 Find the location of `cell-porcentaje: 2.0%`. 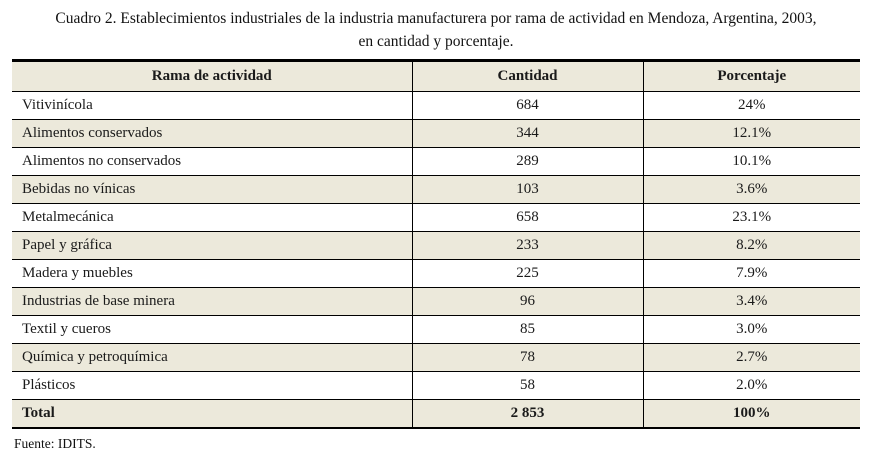

cell-porcentaje: 2.0% is located at coordinates (751, 385).